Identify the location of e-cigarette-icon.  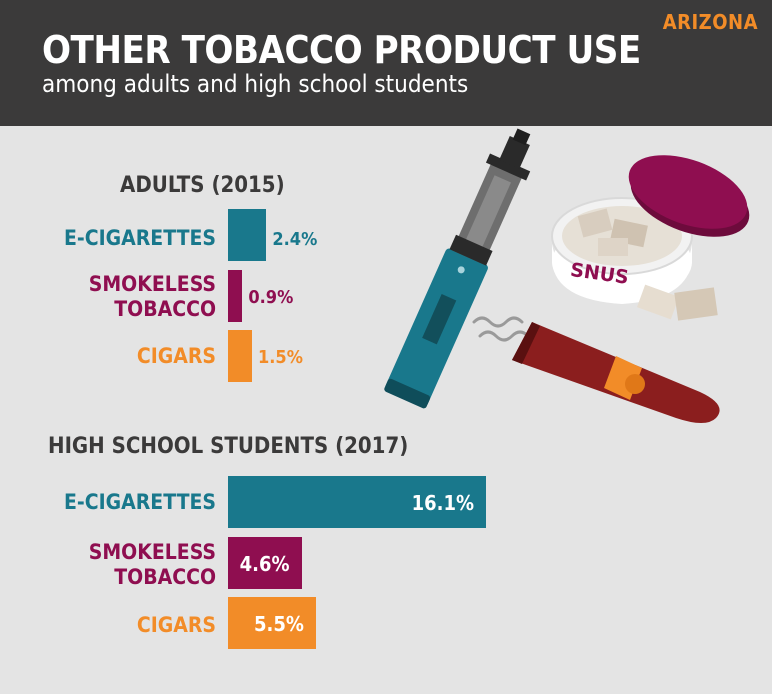
(457, 268).